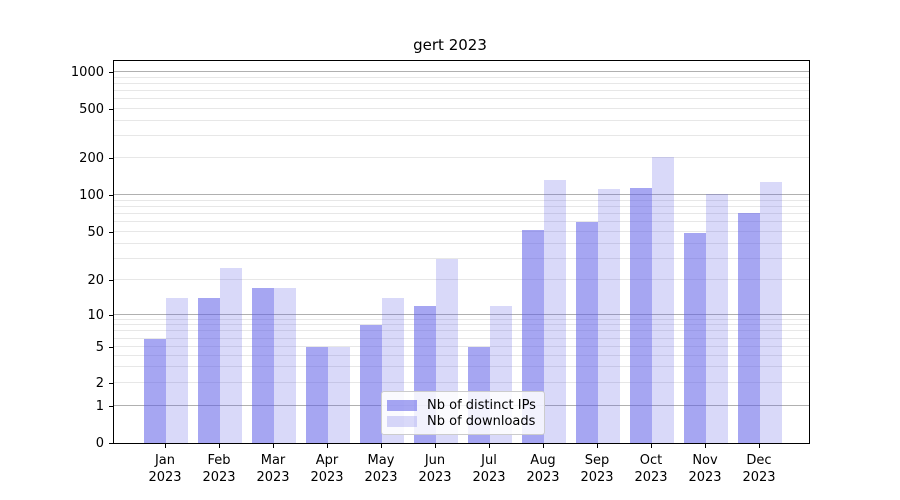 Image resolution: width=900 pixels, height=500 pixels. Describe the element at coordinates (597, 469) in the screenshot. I see `x-tick-label: Sep 2023` at that location.